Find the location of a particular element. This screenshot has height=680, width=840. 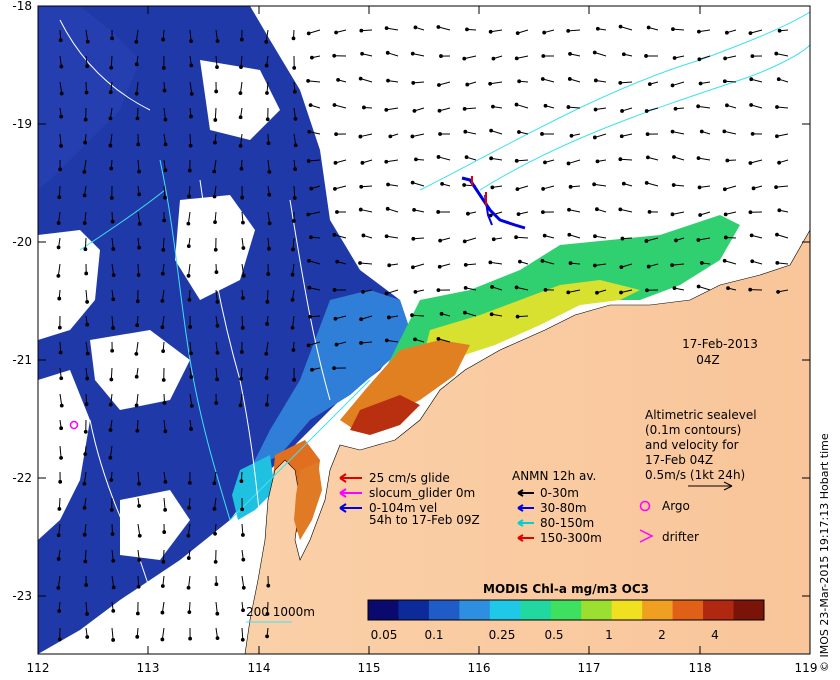

credit-text: © IMOS 23-Mar-2015 19:17:13 Hobart time is located at coordinates (824, 552).